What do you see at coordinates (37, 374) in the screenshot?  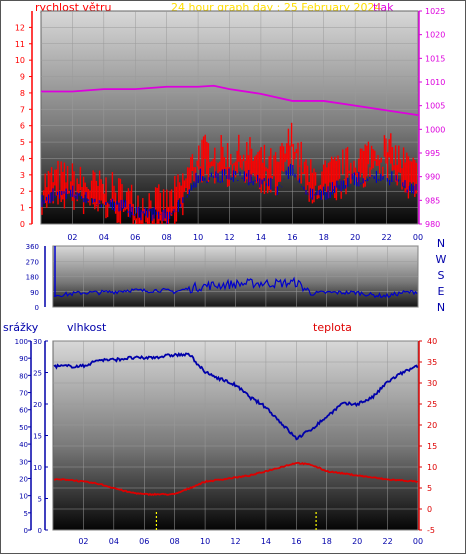 I see `humidity-tick-label: 25` at bounding box center [37, 374].